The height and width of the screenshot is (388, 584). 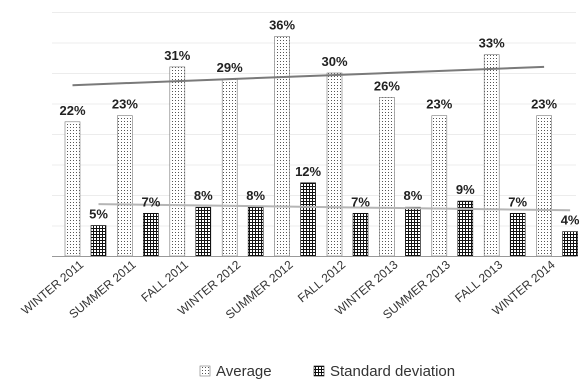 What do you see at coordinates (334, 164) in the screenshot?
I see `bar-average-fall-2012` at bounding box center [334, 164].